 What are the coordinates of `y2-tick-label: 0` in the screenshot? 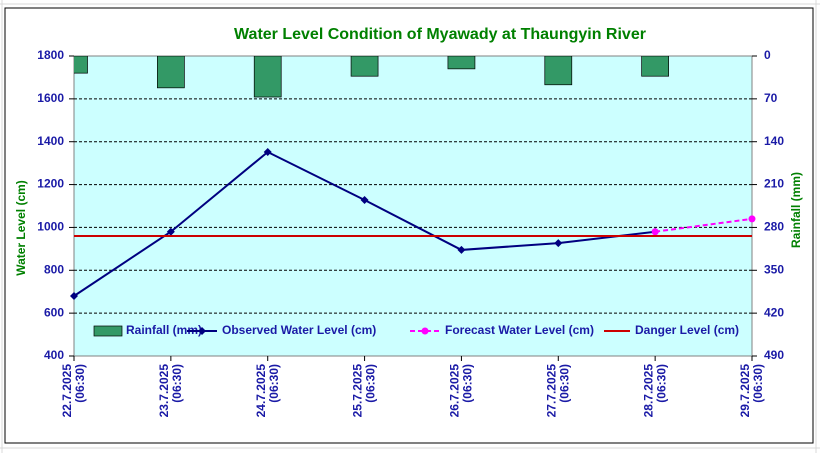 It's located at (767, 55).